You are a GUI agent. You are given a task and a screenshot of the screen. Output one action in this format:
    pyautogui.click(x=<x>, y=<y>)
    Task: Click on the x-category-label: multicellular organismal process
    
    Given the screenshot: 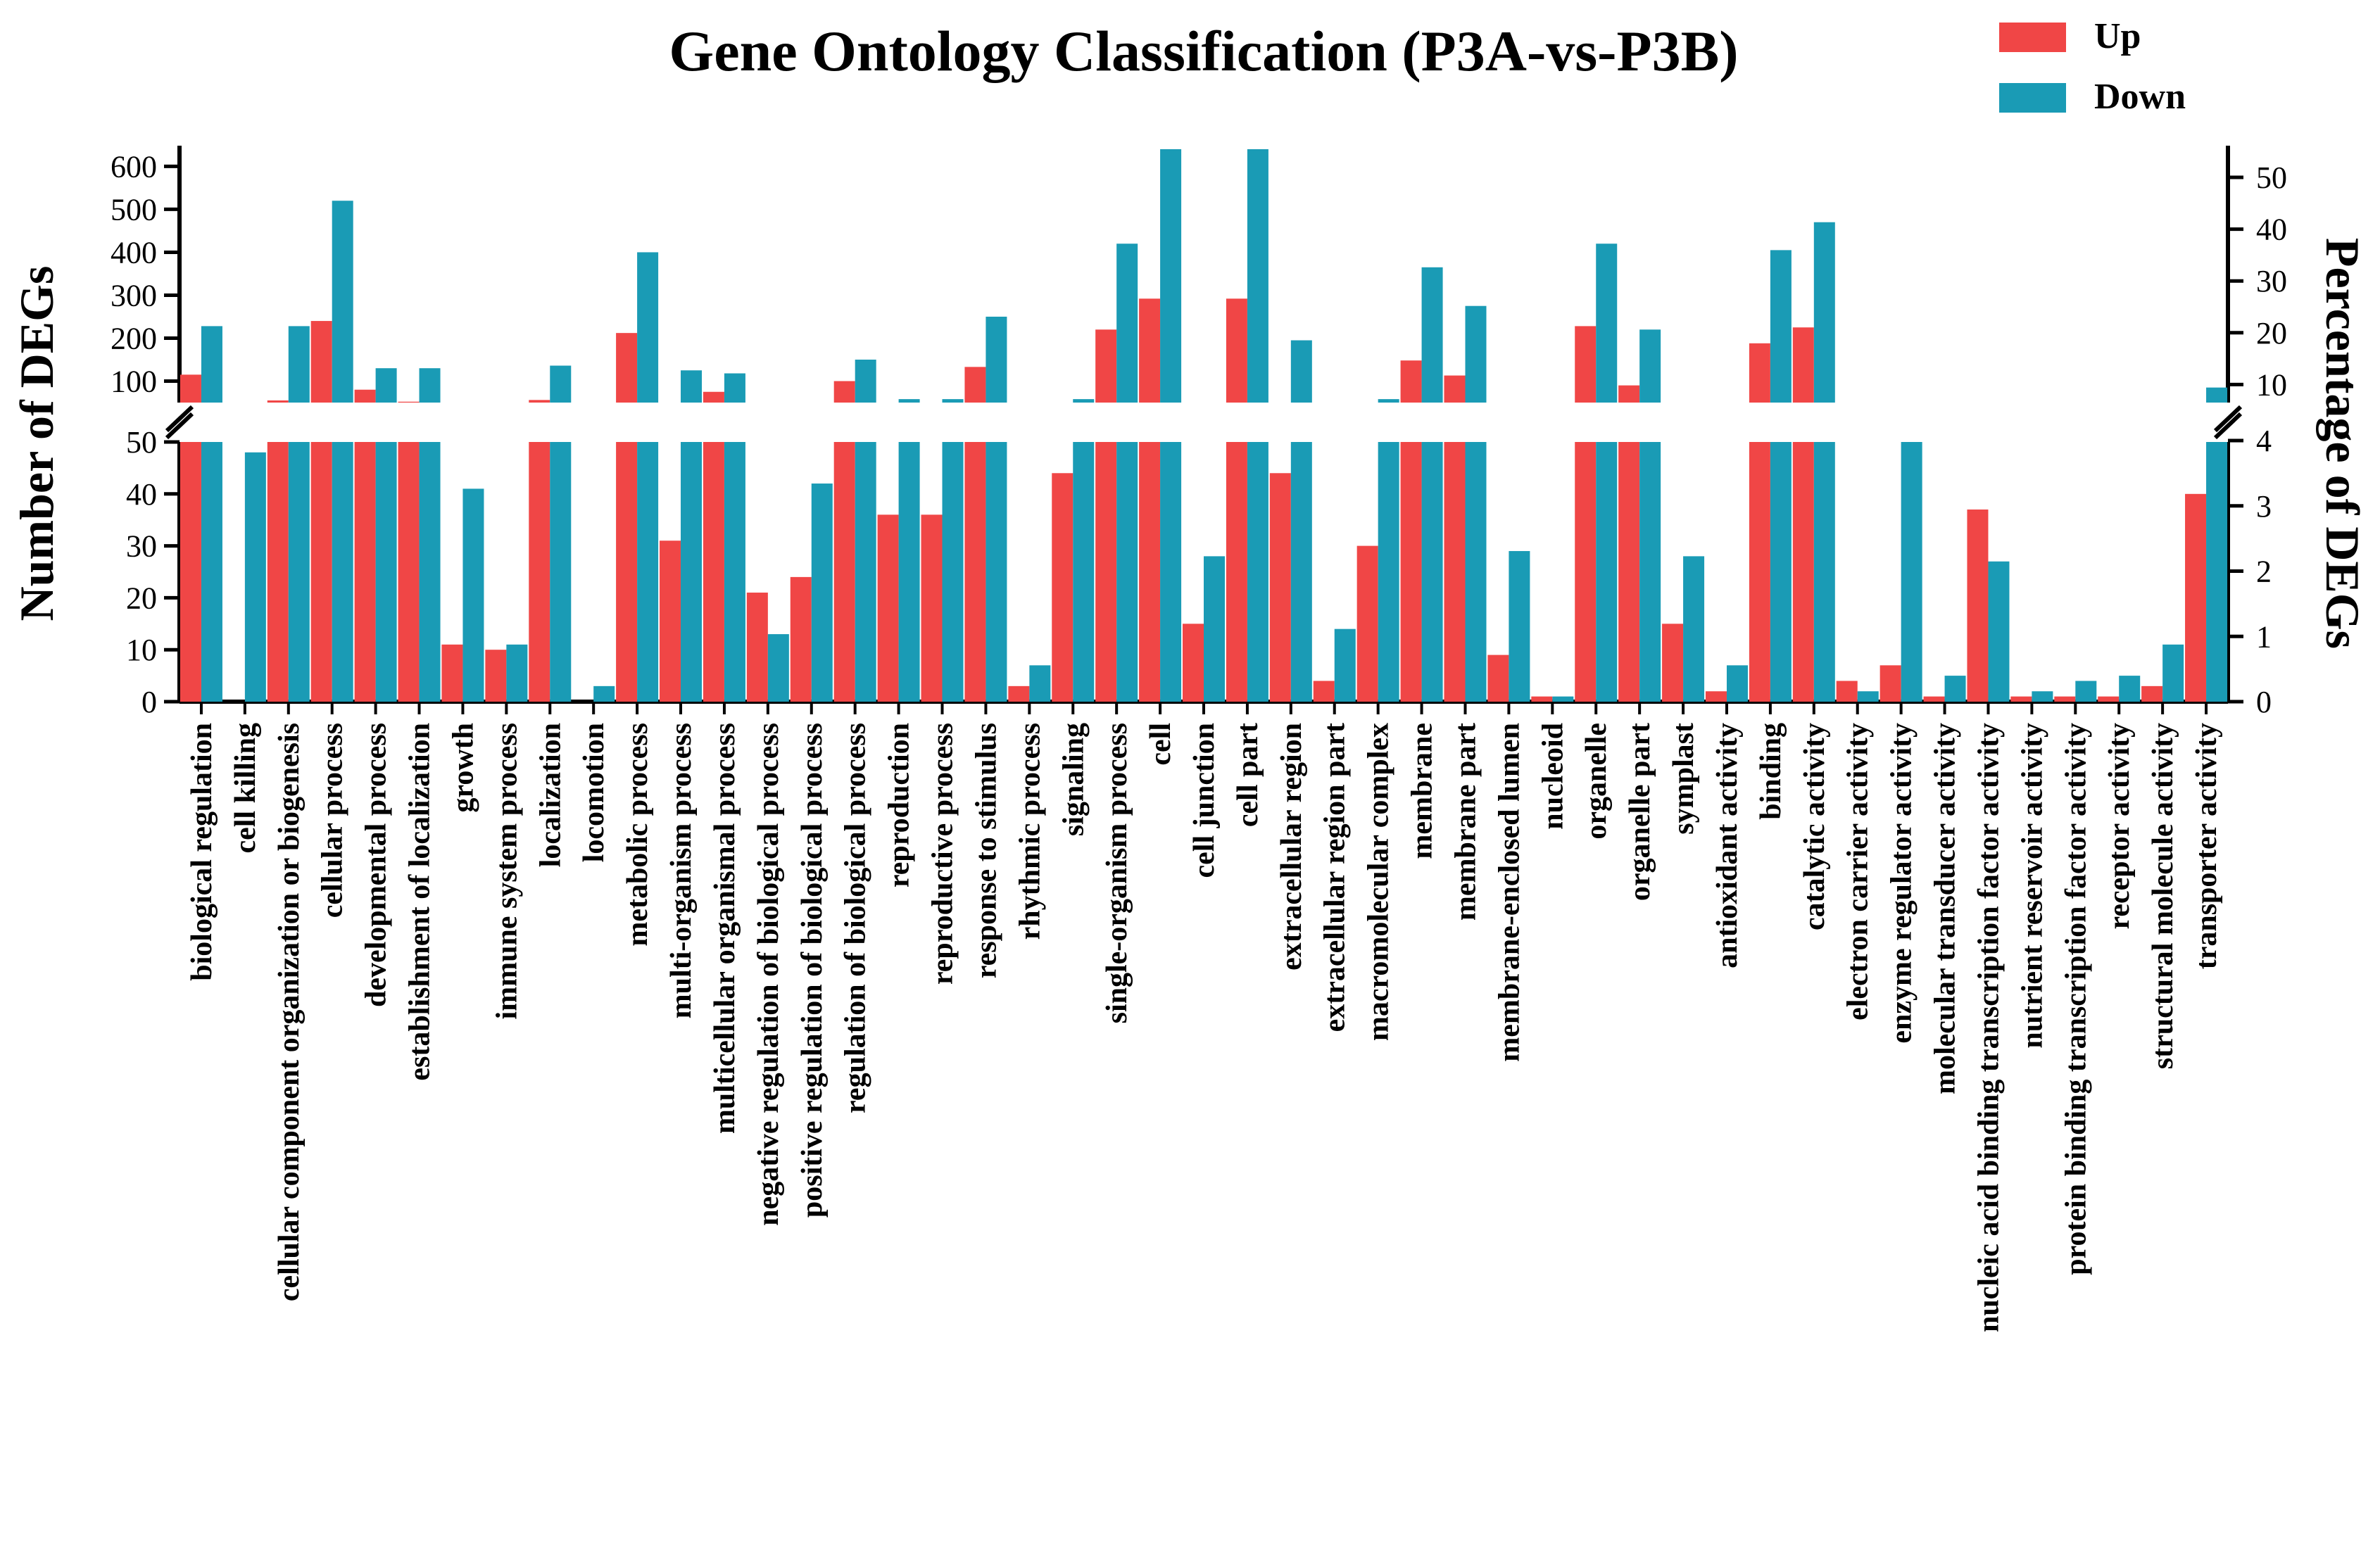 What is the action you would take?
    pyautogui.click(x=725, y=928)
    